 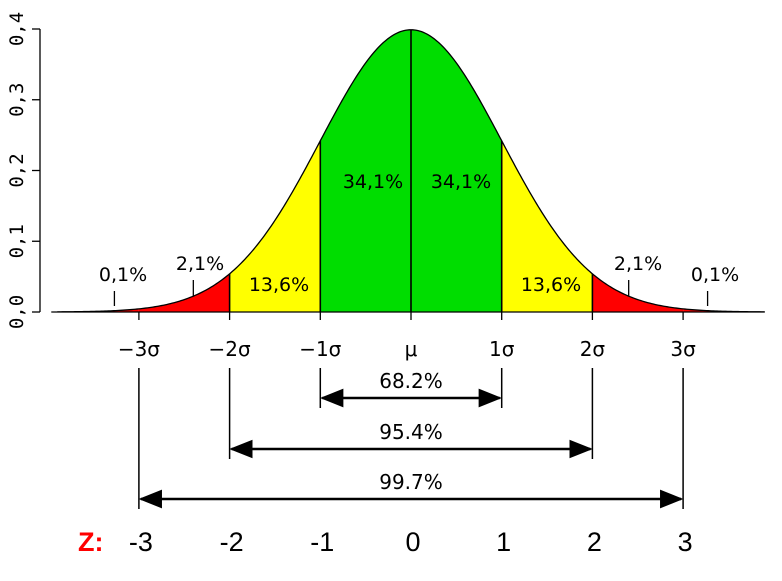 What do you see at coordinates (141, 542) in the screenshot?
I see `z-value-0: -3` at bounding box center [141, 542].